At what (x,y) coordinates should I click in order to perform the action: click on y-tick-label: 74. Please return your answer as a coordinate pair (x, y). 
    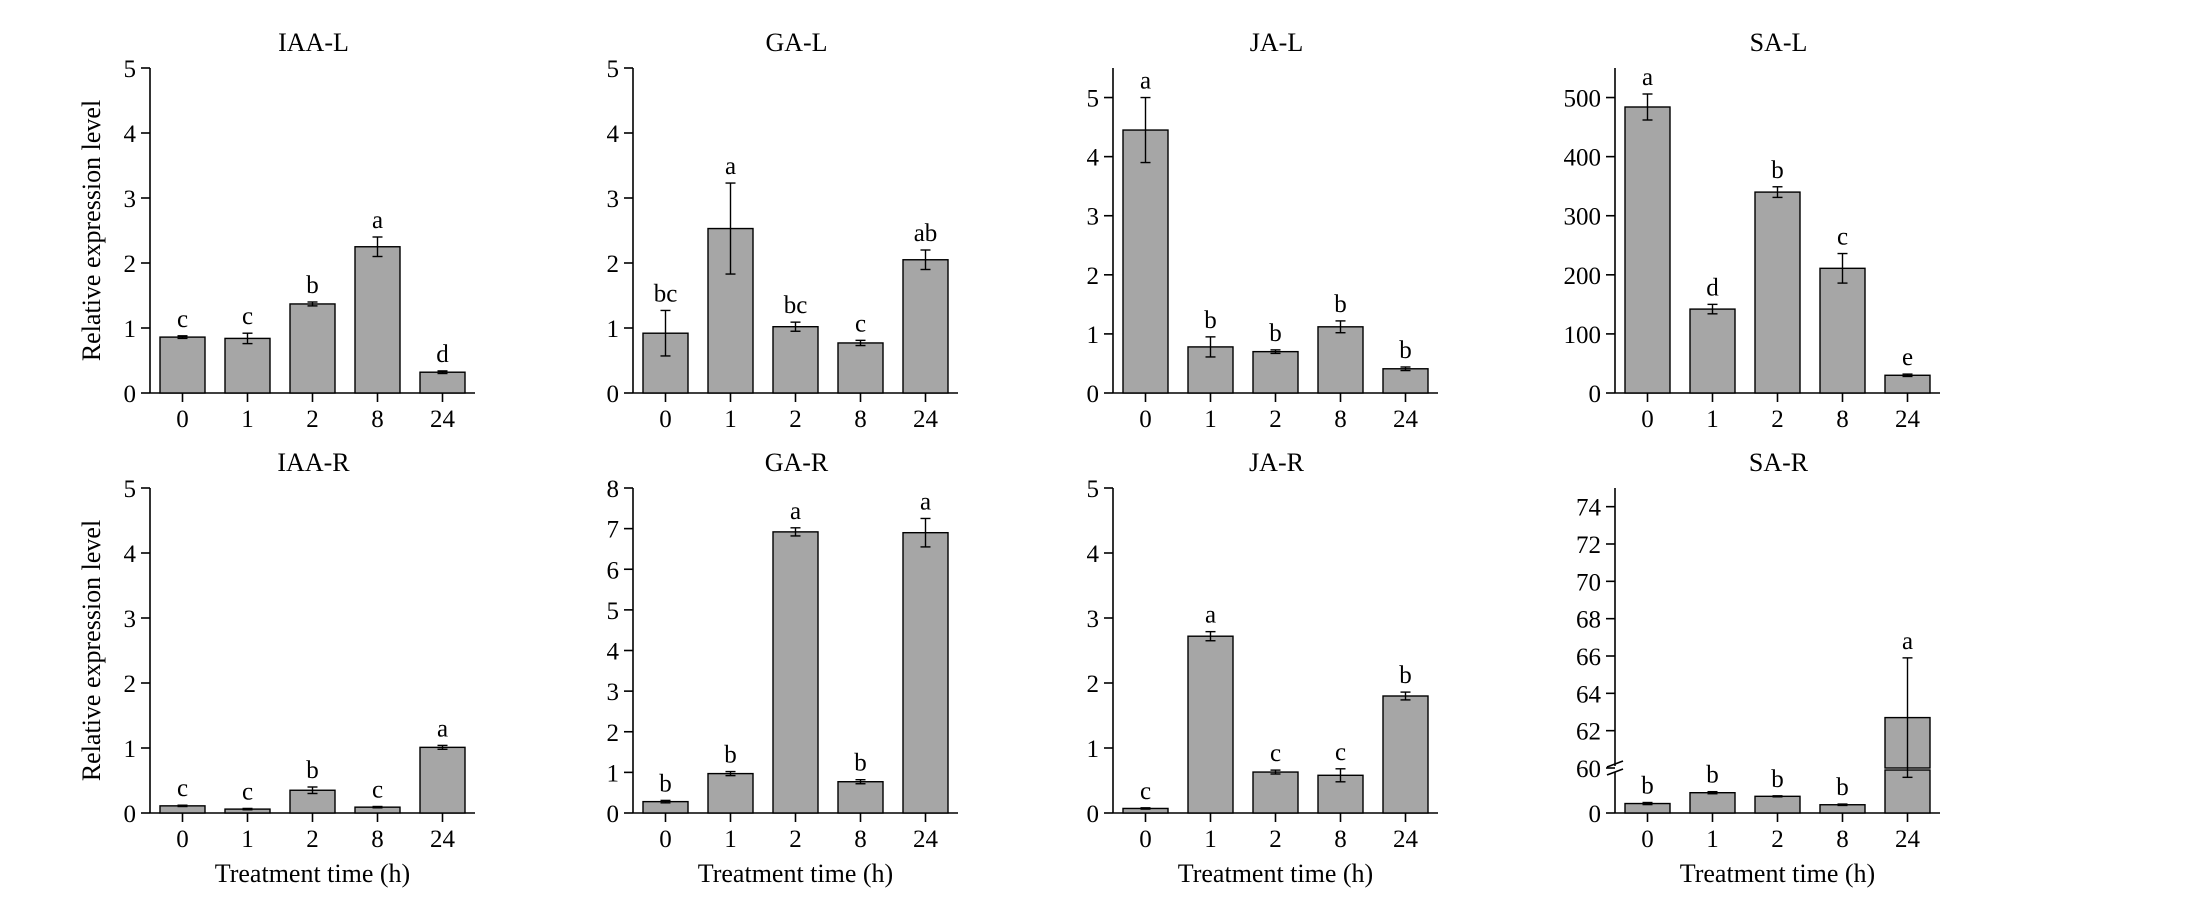
    Looking at the image, I should click on (1589, 508).